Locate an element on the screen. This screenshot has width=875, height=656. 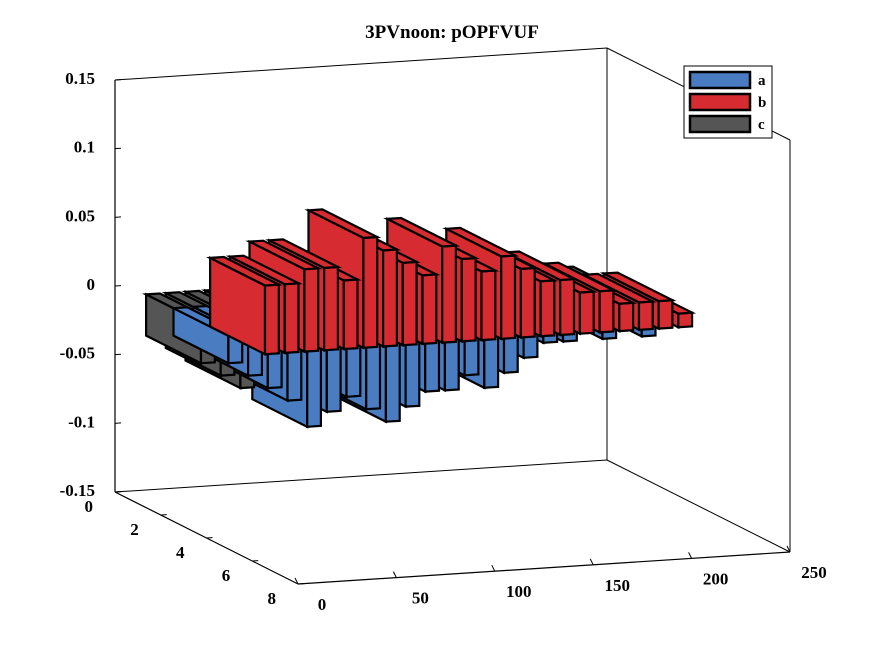
chart-title: 3PVnoon: pOPFVUF is located at coordinates (452, 32).